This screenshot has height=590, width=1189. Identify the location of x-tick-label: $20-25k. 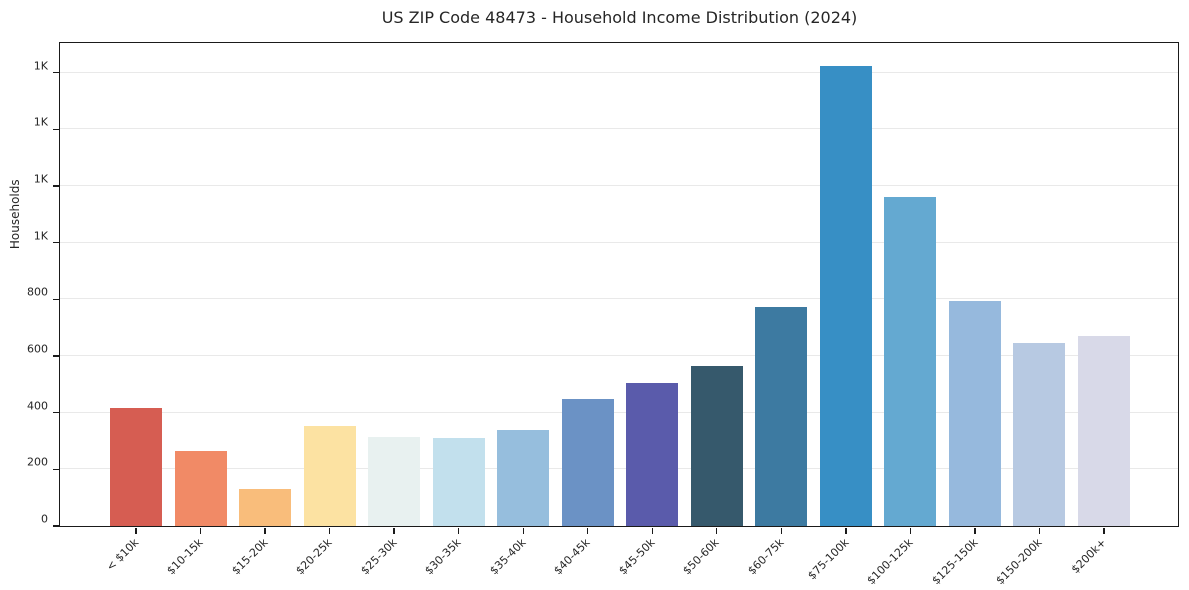
(314, 557).